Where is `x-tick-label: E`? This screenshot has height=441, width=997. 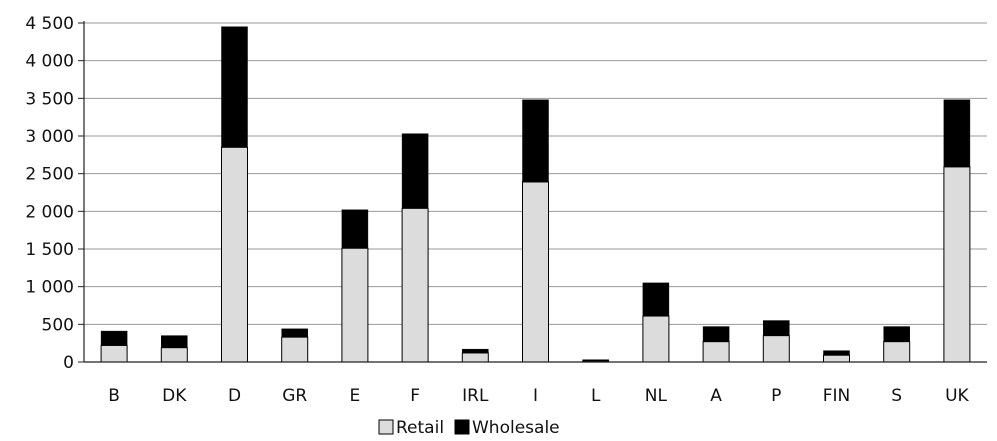 x-tick-label: E is located at coordinates (355, 396).